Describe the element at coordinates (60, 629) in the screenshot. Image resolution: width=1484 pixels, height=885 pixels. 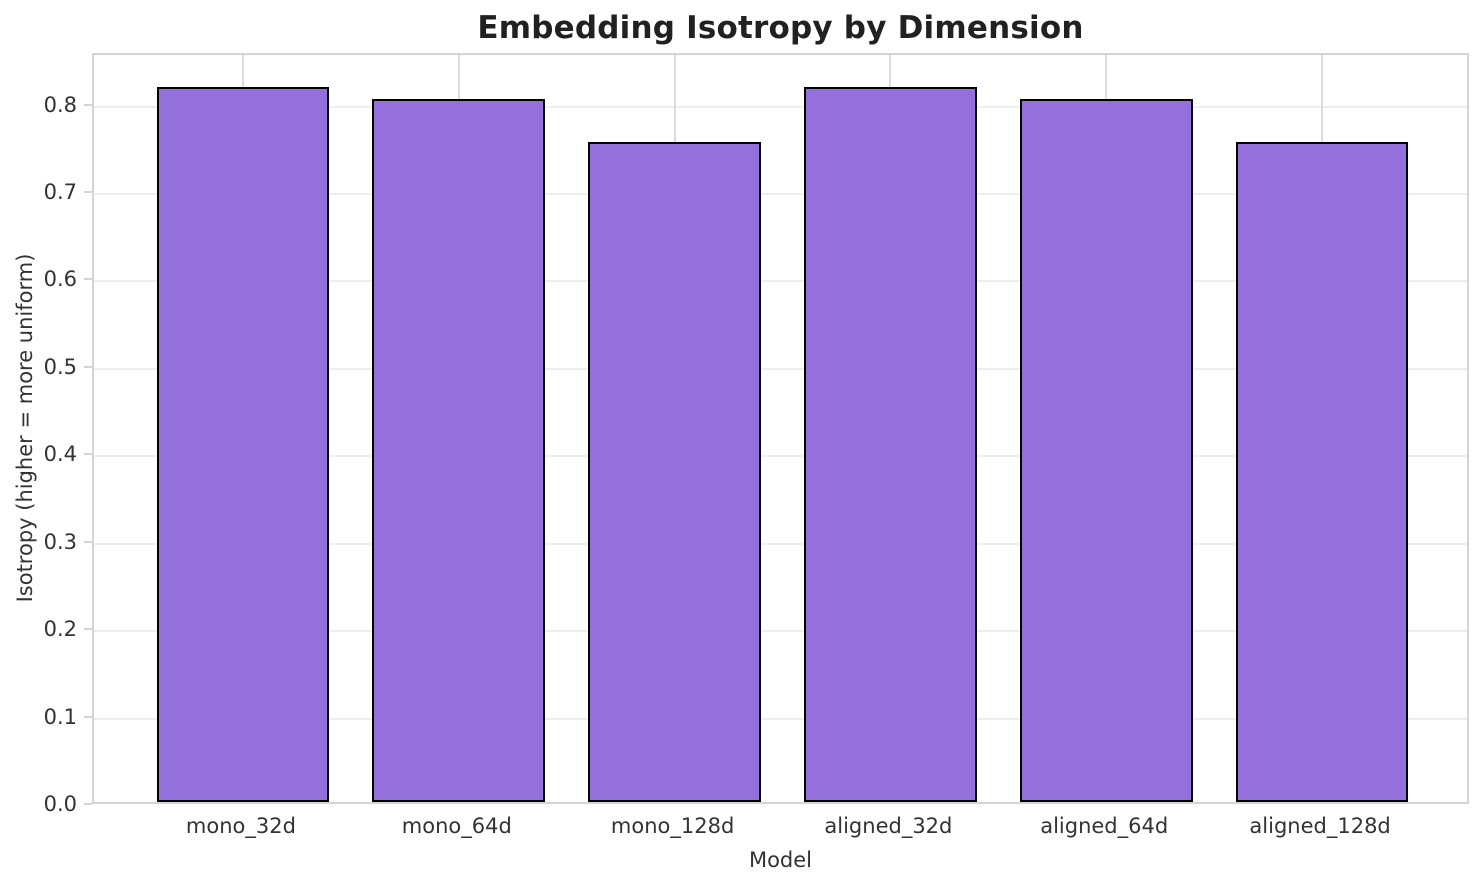
I see `y-tick-label: 0.2` at that location.